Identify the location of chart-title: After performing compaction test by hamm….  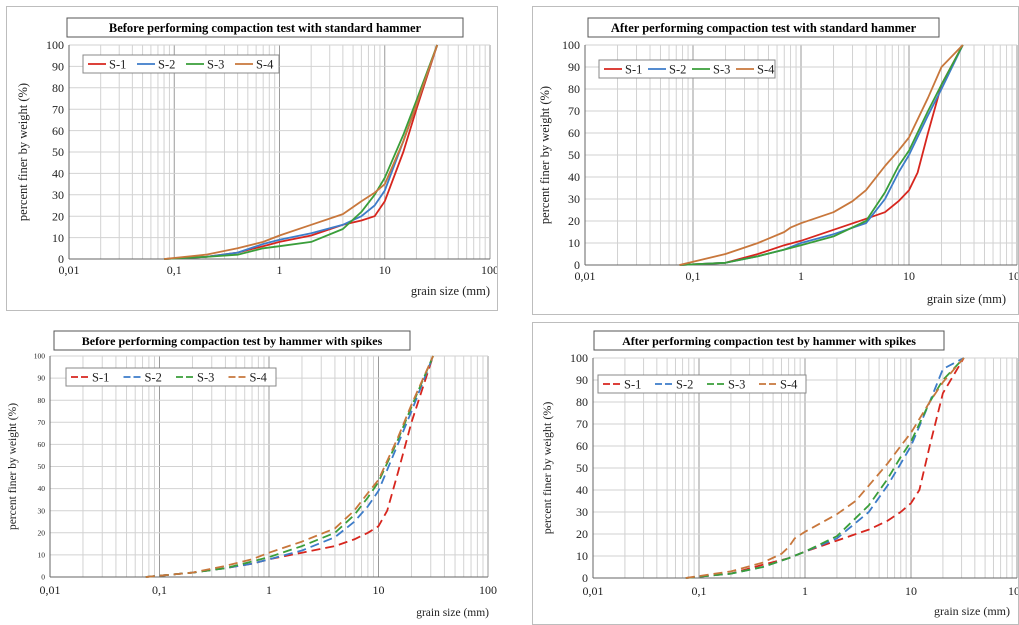
(769, 341).